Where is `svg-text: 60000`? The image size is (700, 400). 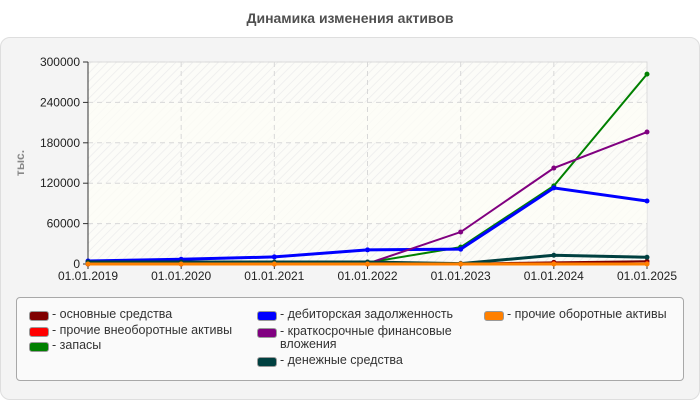 svg-text: 60000 is located at coordinates (64, 224).